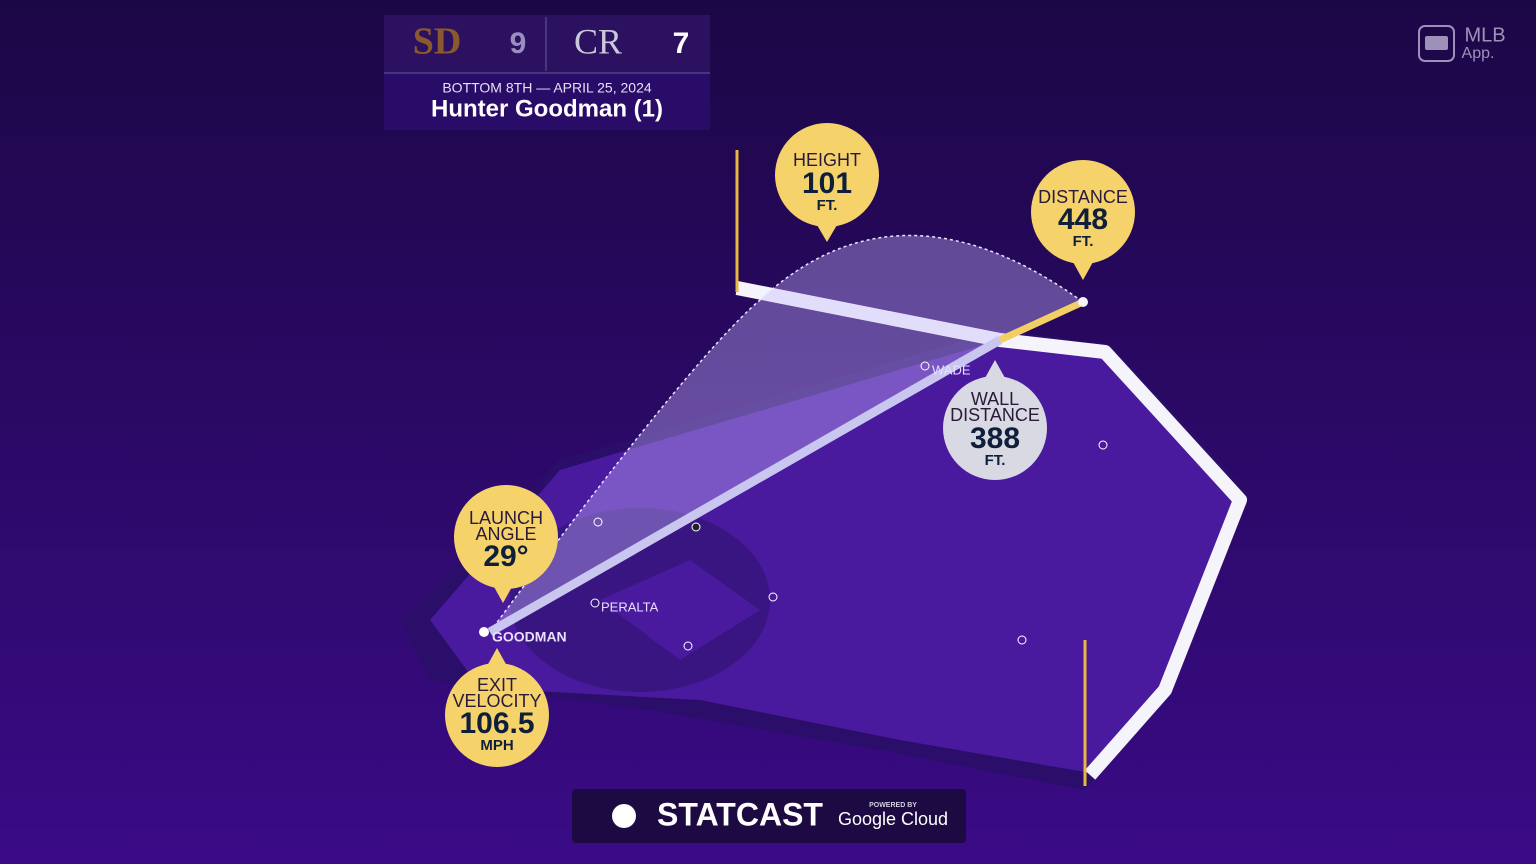  Describe the element at coordinates (1083, 302) in the screenshot. I see `landing-point` at that location.